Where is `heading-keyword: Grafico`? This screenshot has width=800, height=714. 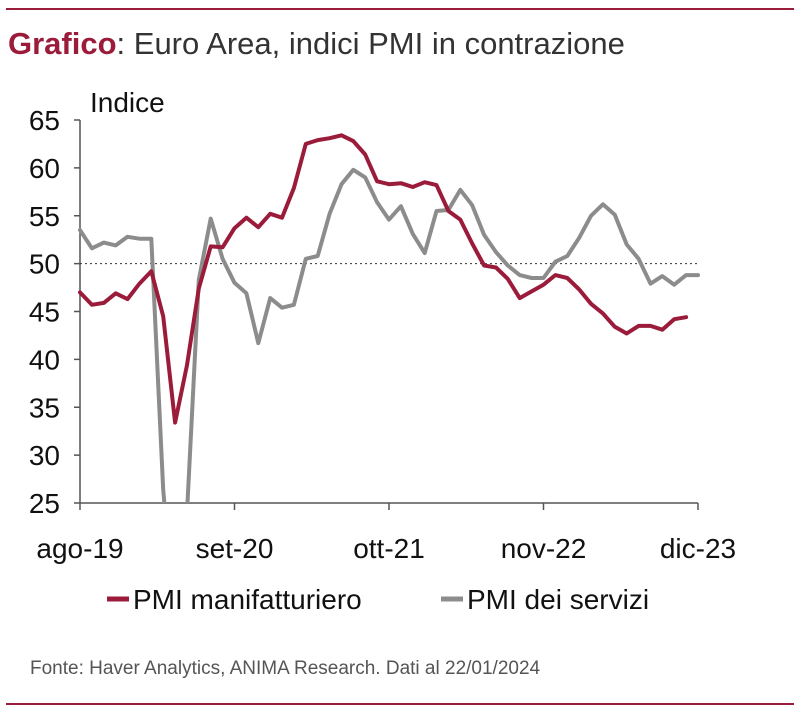 heading-keyword: Grafico is located at coordinates (62, 43).